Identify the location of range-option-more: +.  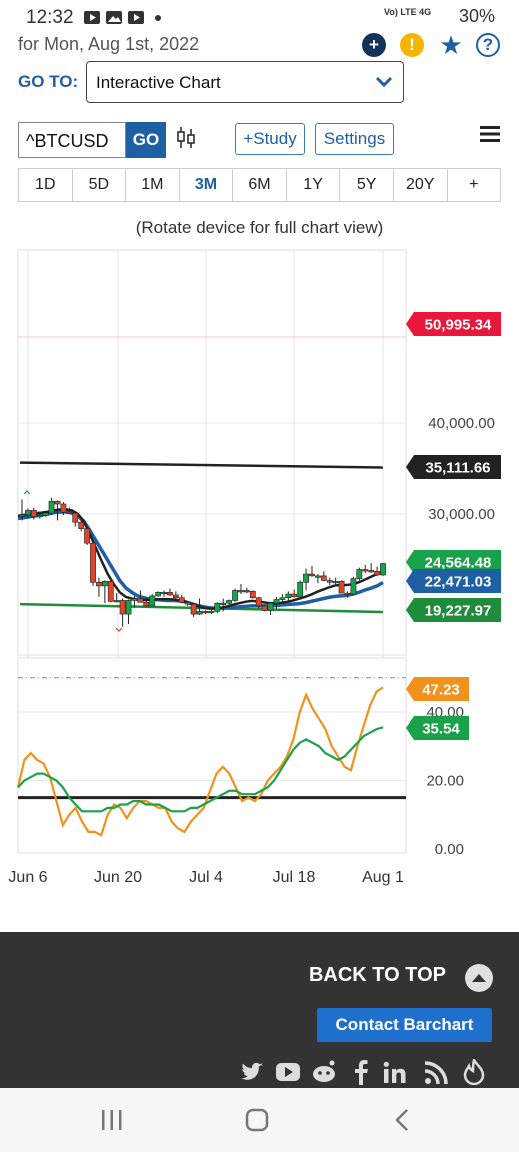
(474, 184).